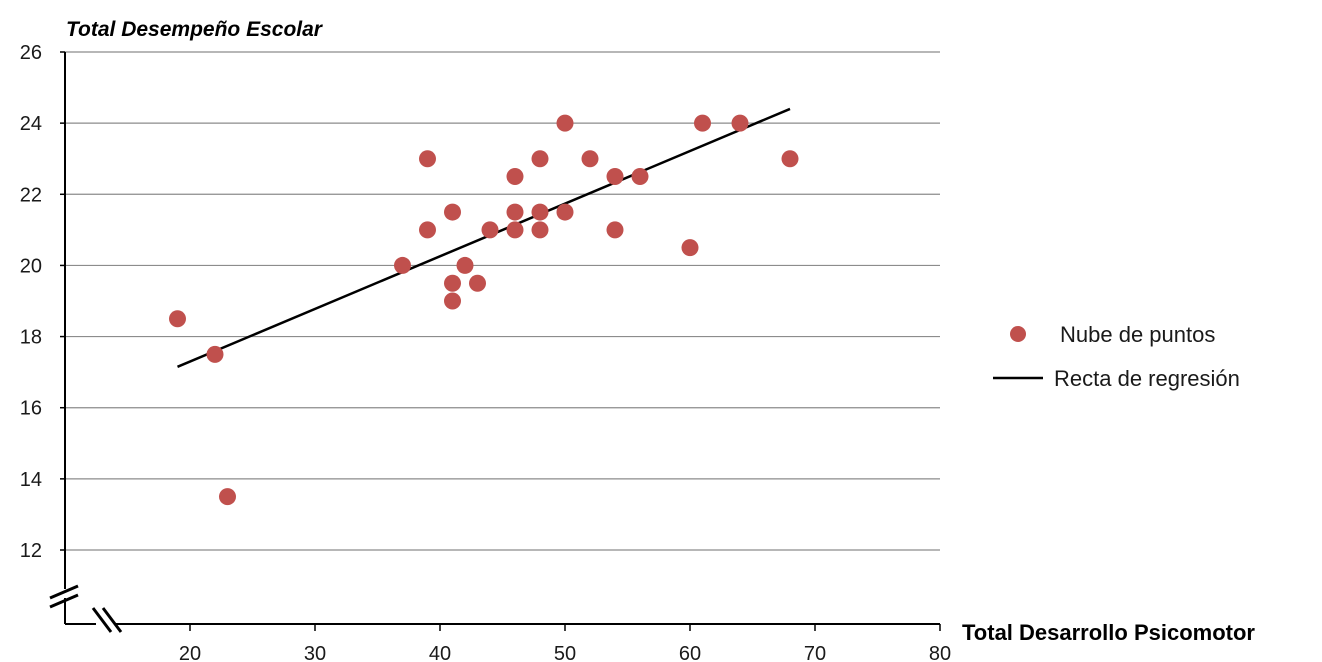  Describe the element at coordinates (64, 596) in the screenshot. I see `y-axis-break` at that location.